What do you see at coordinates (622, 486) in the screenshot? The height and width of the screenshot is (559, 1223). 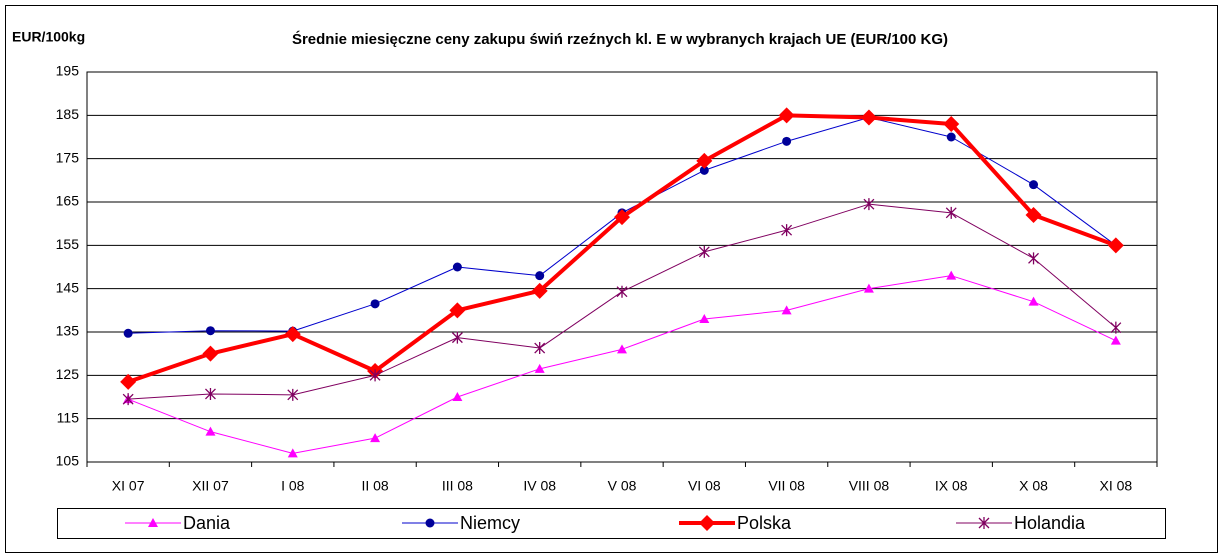 I see `x-tick-label: V 08` at bounding box center [622, 486].